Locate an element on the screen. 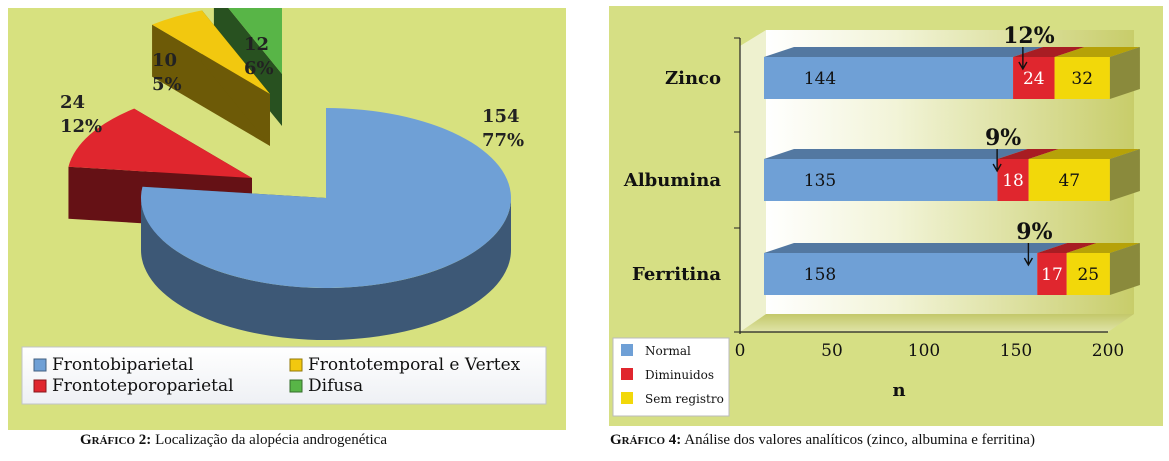  pie-legend-label: Frontobiparietal is located at coordinates (123, 365).